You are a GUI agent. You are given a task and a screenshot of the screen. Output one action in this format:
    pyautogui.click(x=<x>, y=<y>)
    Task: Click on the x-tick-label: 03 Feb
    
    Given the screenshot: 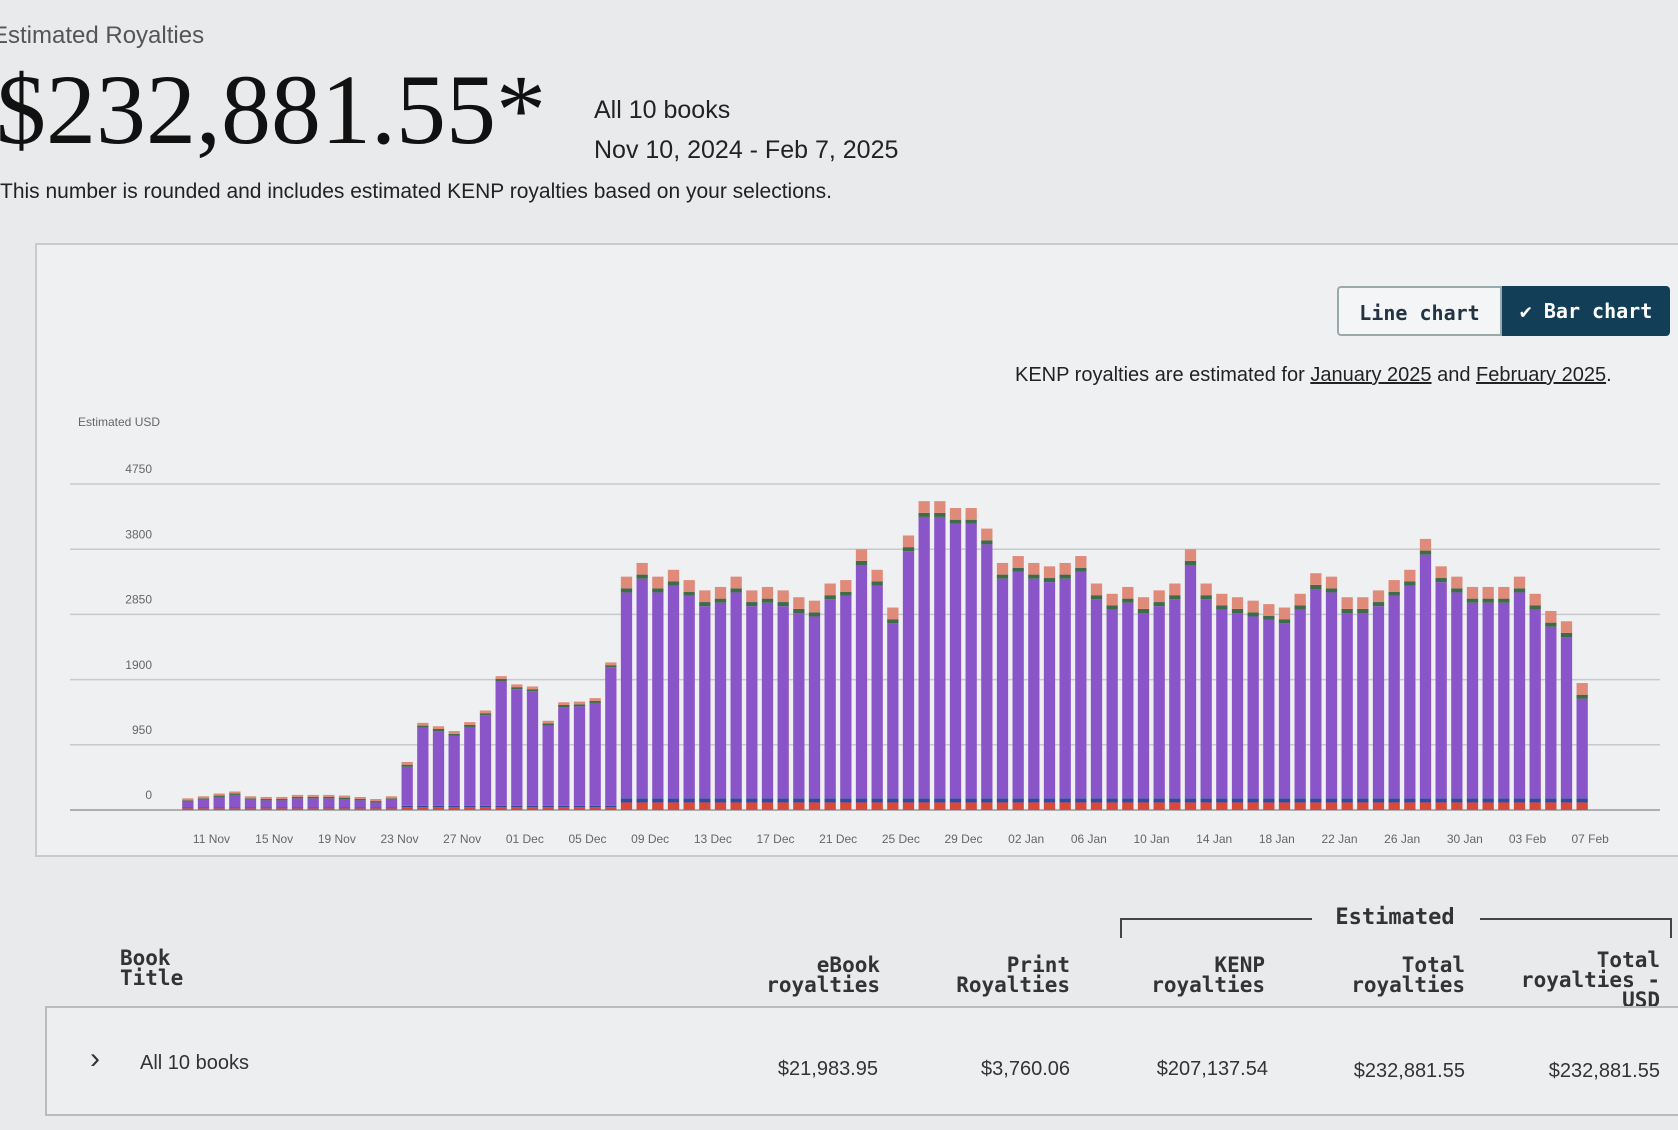 What is the action you would take?
    pyautogui.click(x=1528, y=839)
    